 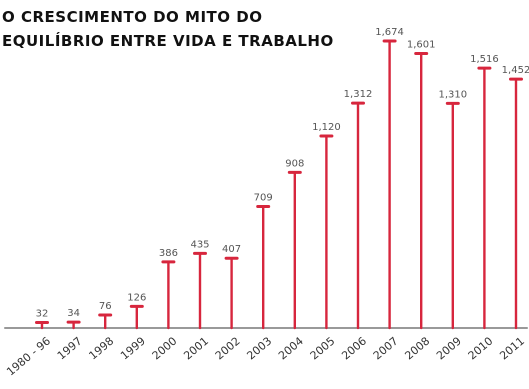 What do you see at coordinates (136, 297) in the screenshot?
I see `data-label: 126` at bounding box center [136, 297].